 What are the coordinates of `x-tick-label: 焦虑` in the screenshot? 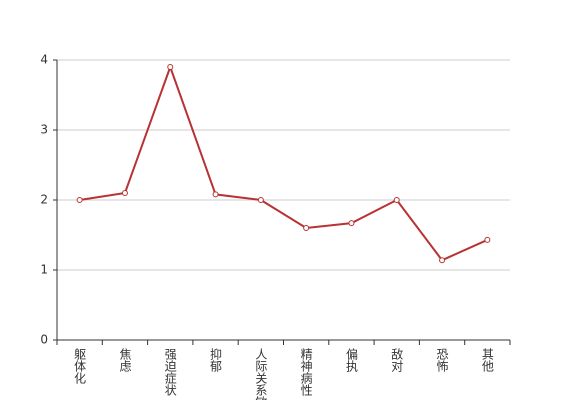 It's located at (125, 360).